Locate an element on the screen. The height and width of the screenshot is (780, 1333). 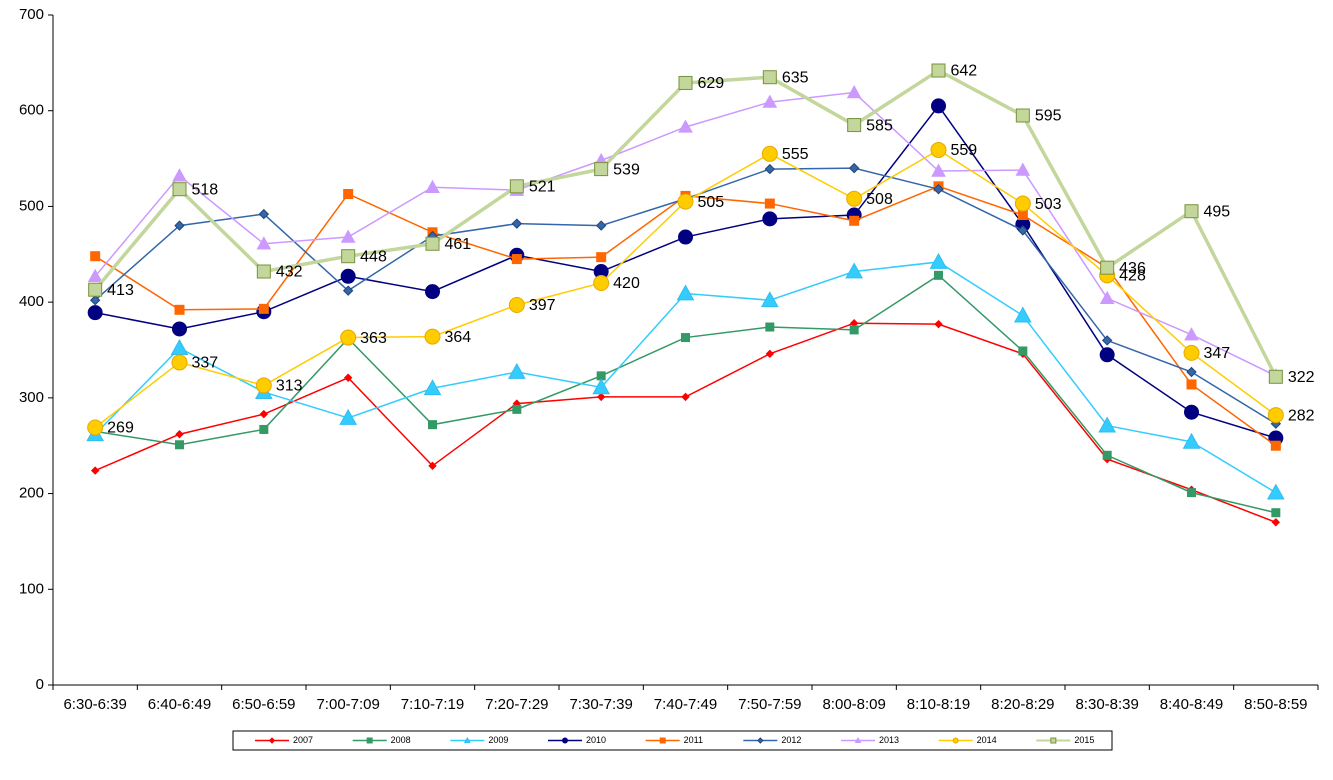
y-tick-label: 100 is located at coordinates (31, 588).